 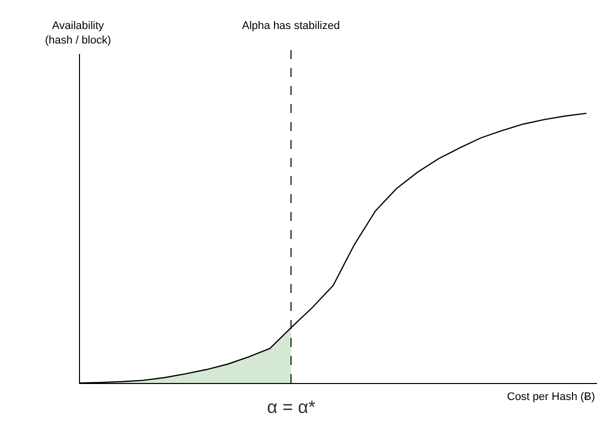 What do you see at coordinates (291, 407) in the screenshot?
I see `text: α = α*` at bounding box center [291, 407].